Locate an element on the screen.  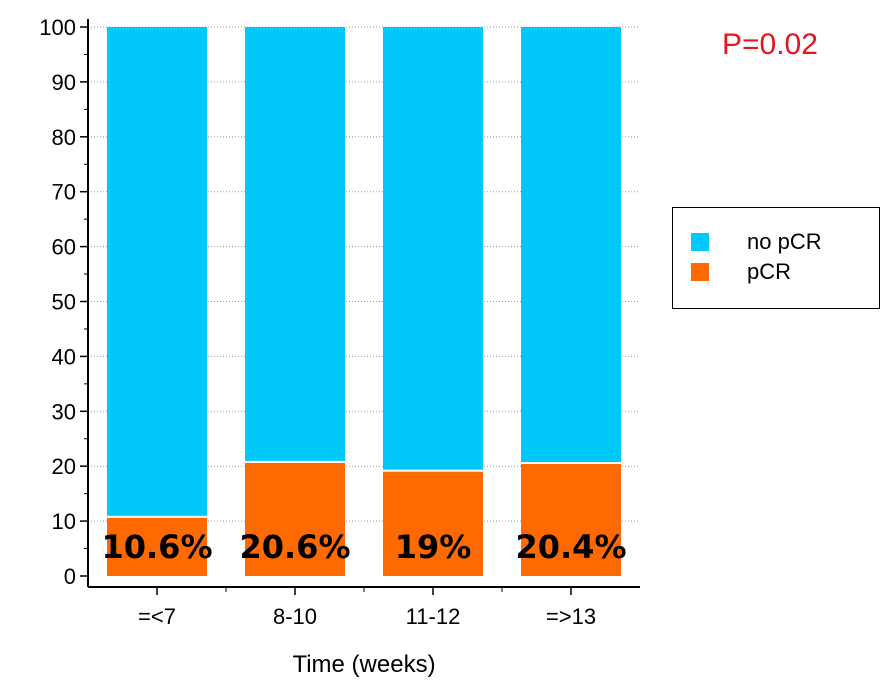
y-ticks: 0 10 20 30 40 50 60 70 80 90 100 is located at coordinates (63, 302).